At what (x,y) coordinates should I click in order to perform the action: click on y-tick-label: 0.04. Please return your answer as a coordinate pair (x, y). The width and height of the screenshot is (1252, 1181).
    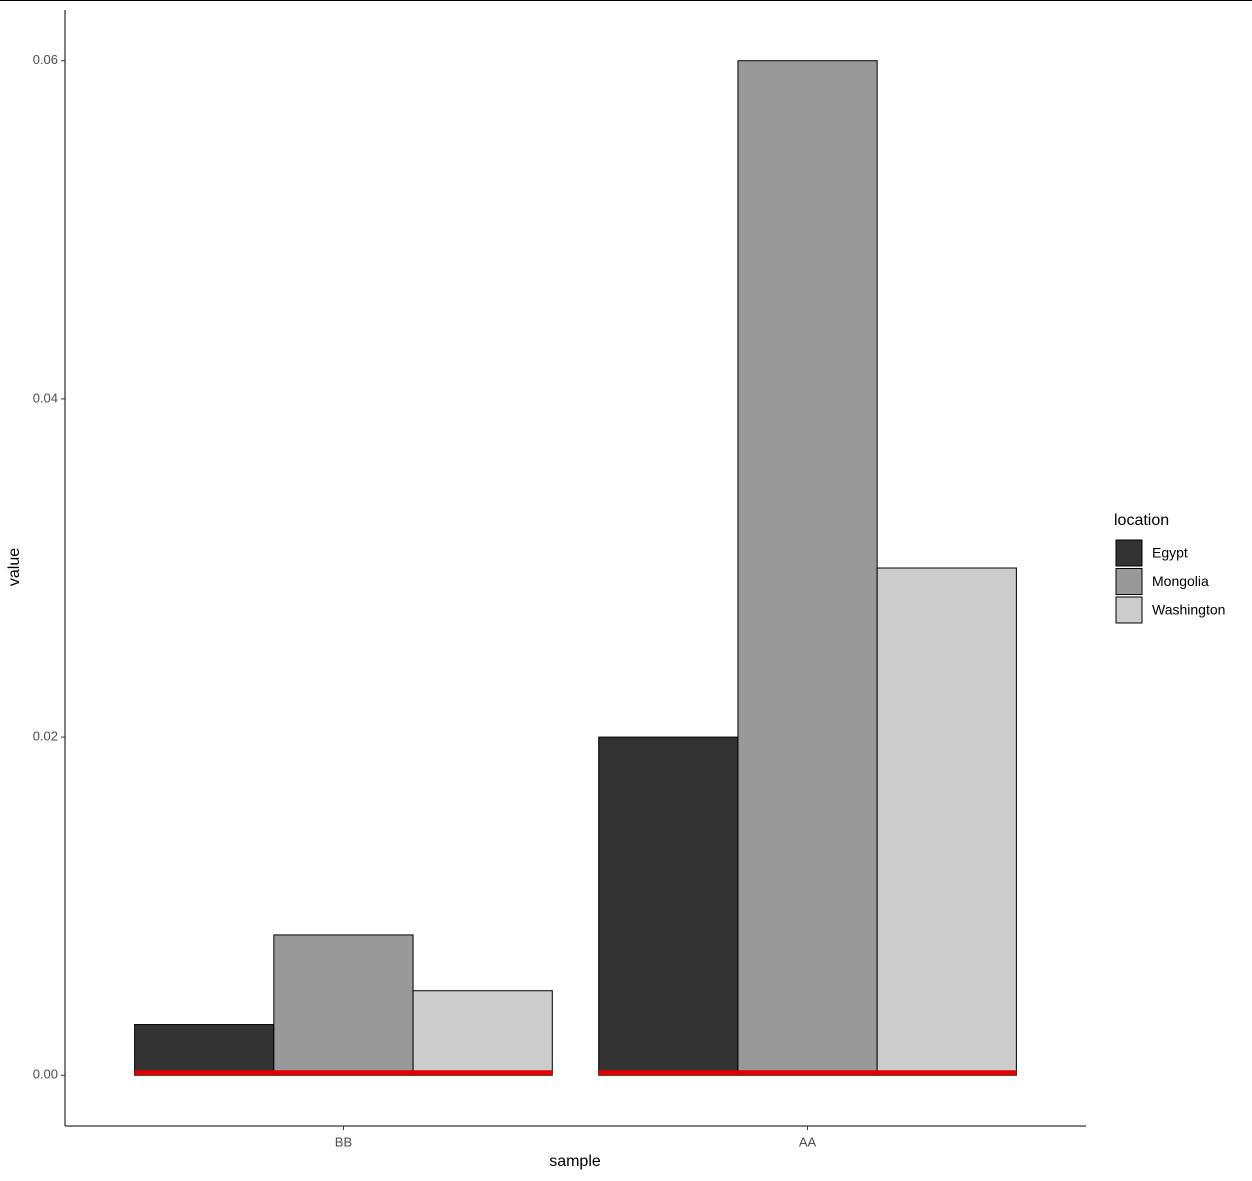
    Looking at the image, I should click on (45, 397).